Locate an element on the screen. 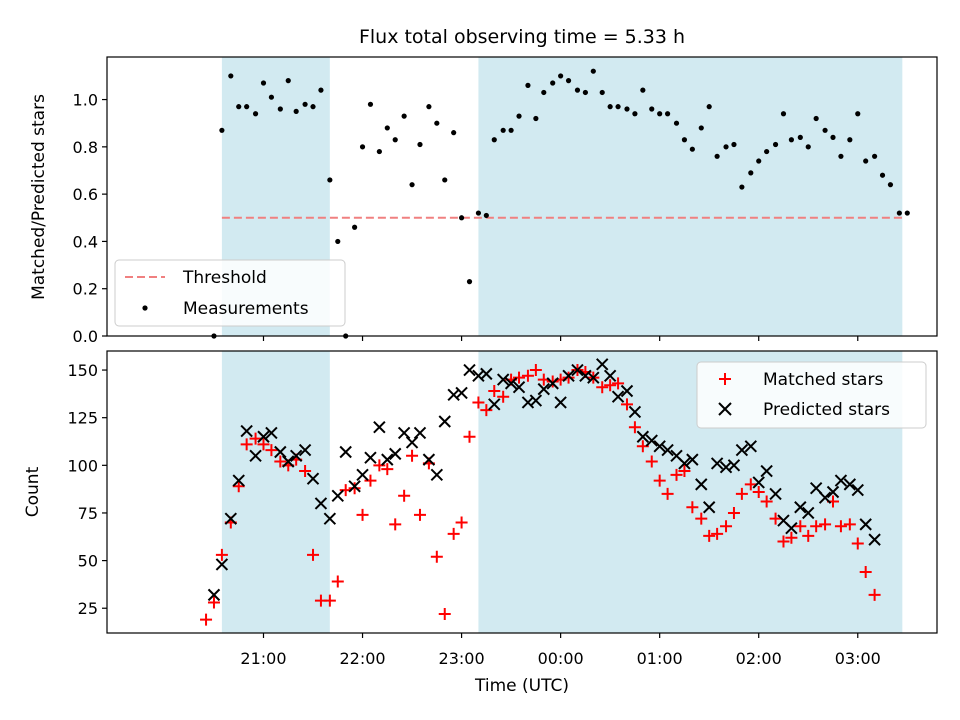 The image size is (960, 720). bottom-y-tick-label: 125 is located at coordinates (82, 418).